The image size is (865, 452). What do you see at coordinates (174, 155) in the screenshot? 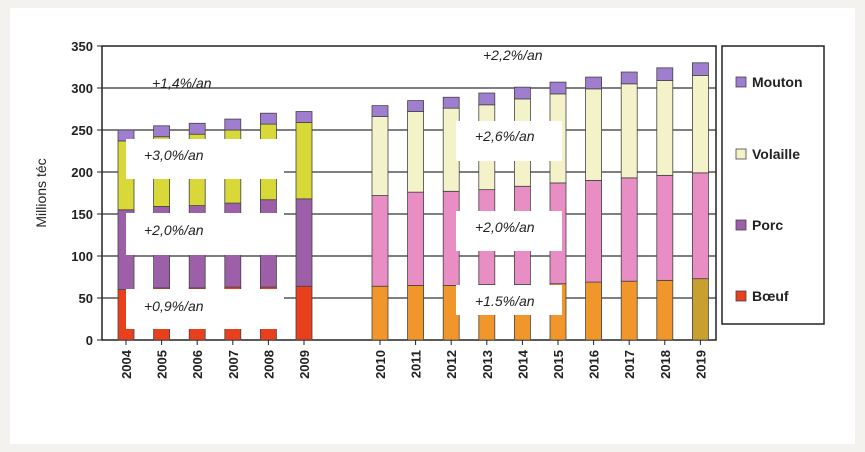
I see `growth-annotation: +3,0%/an` at bounding box center [174, 155].